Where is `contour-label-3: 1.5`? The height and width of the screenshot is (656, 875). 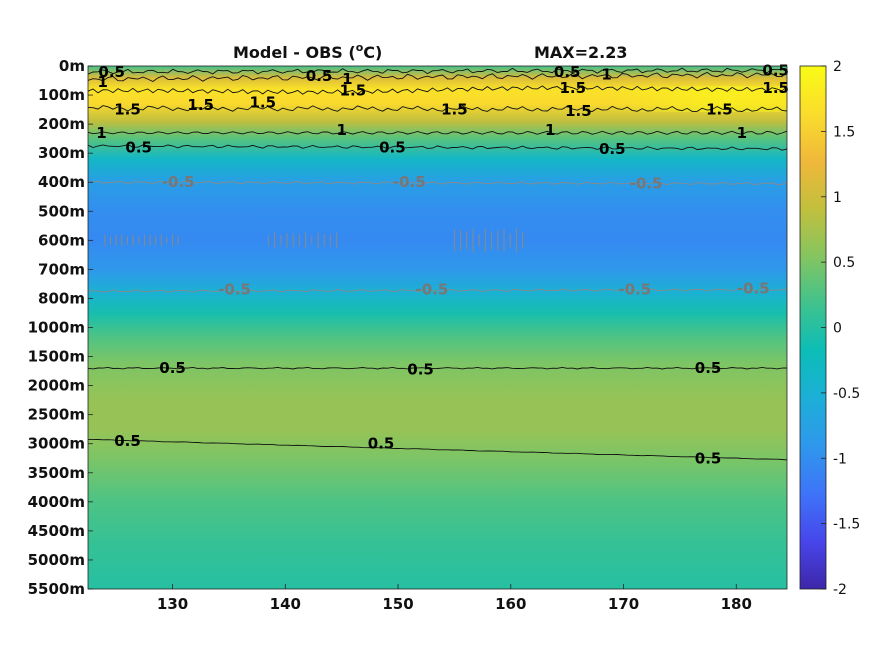 contour-label-3: 1.5 is located at coordinates (200, 105).